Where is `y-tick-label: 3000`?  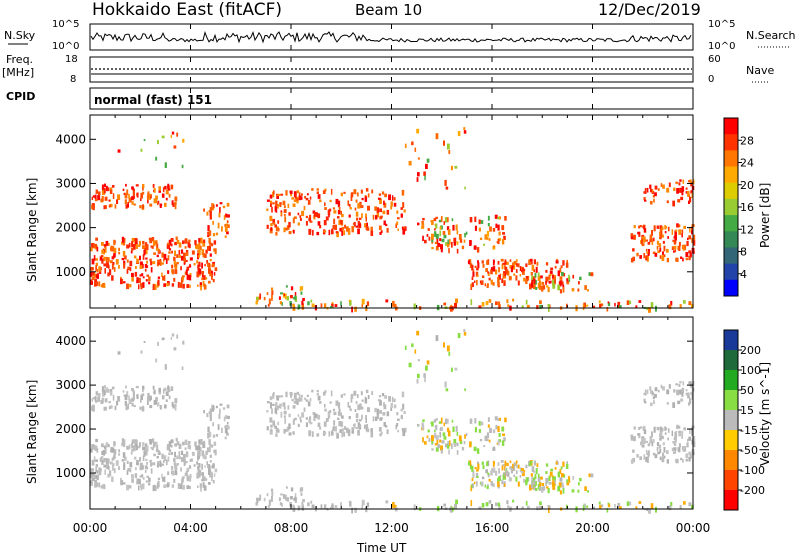
y-tick-label: 3000 is located at coordinates (70, 183).